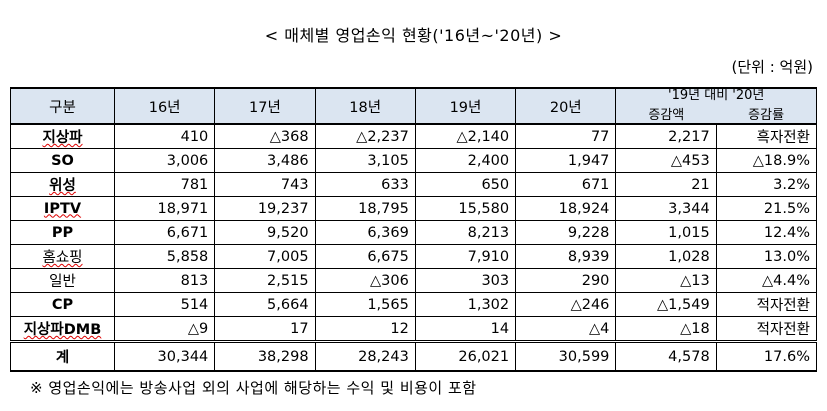 The image size is (827, 411). I want to click on table-cell: △9, so click(164, 329).